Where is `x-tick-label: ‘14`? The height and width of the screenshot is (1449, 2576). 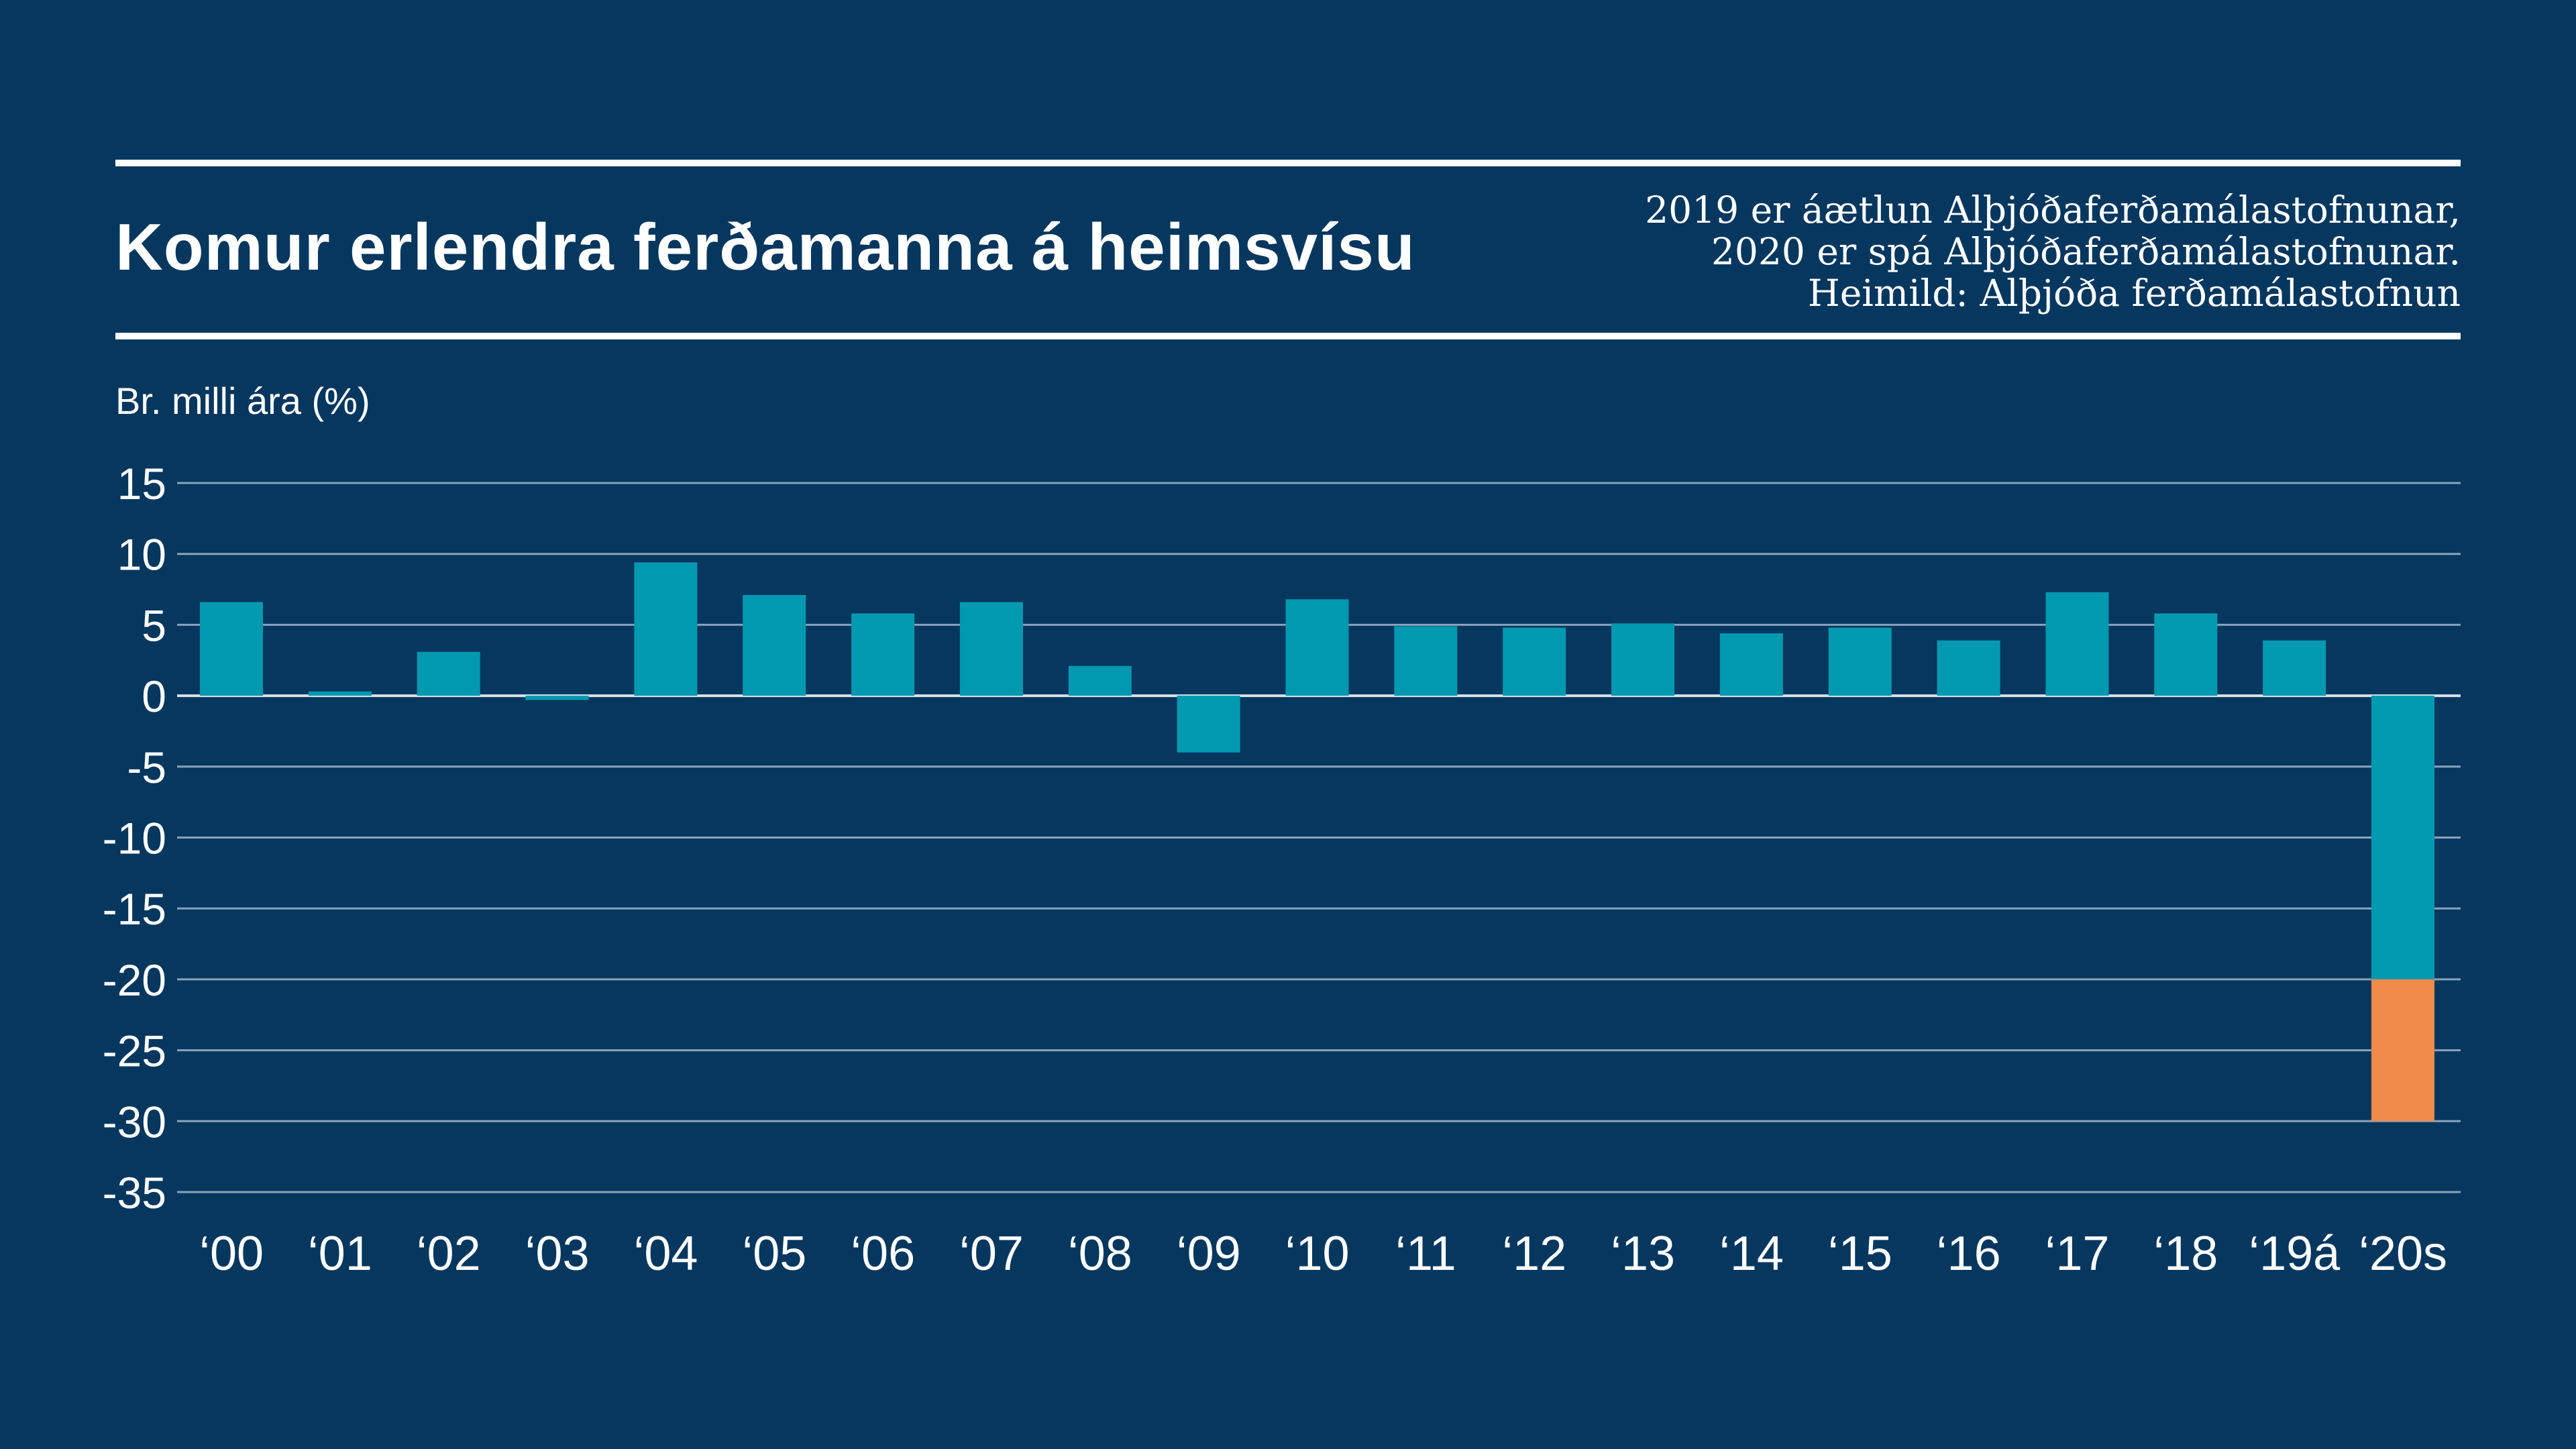 x-tick-label: ‘14 is located at coordinates (1751, 1254).